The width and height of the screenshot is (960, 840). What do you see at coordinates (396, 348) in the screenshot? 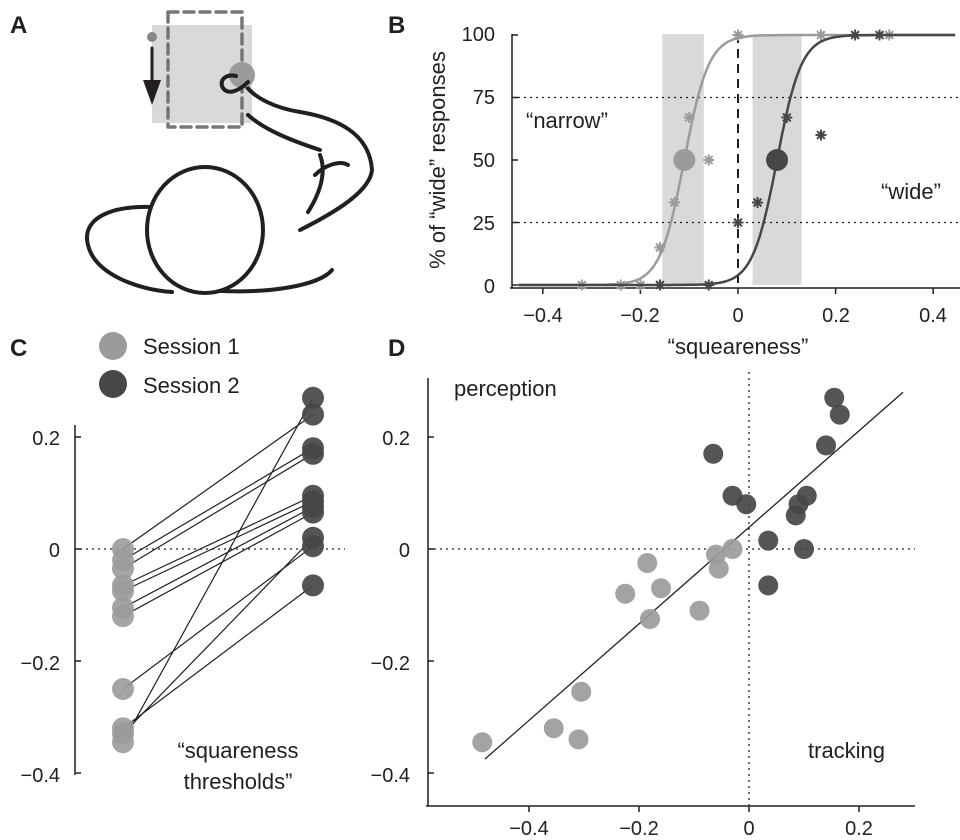
I see `panel-label-d: D` at bounding box center [396, 348].